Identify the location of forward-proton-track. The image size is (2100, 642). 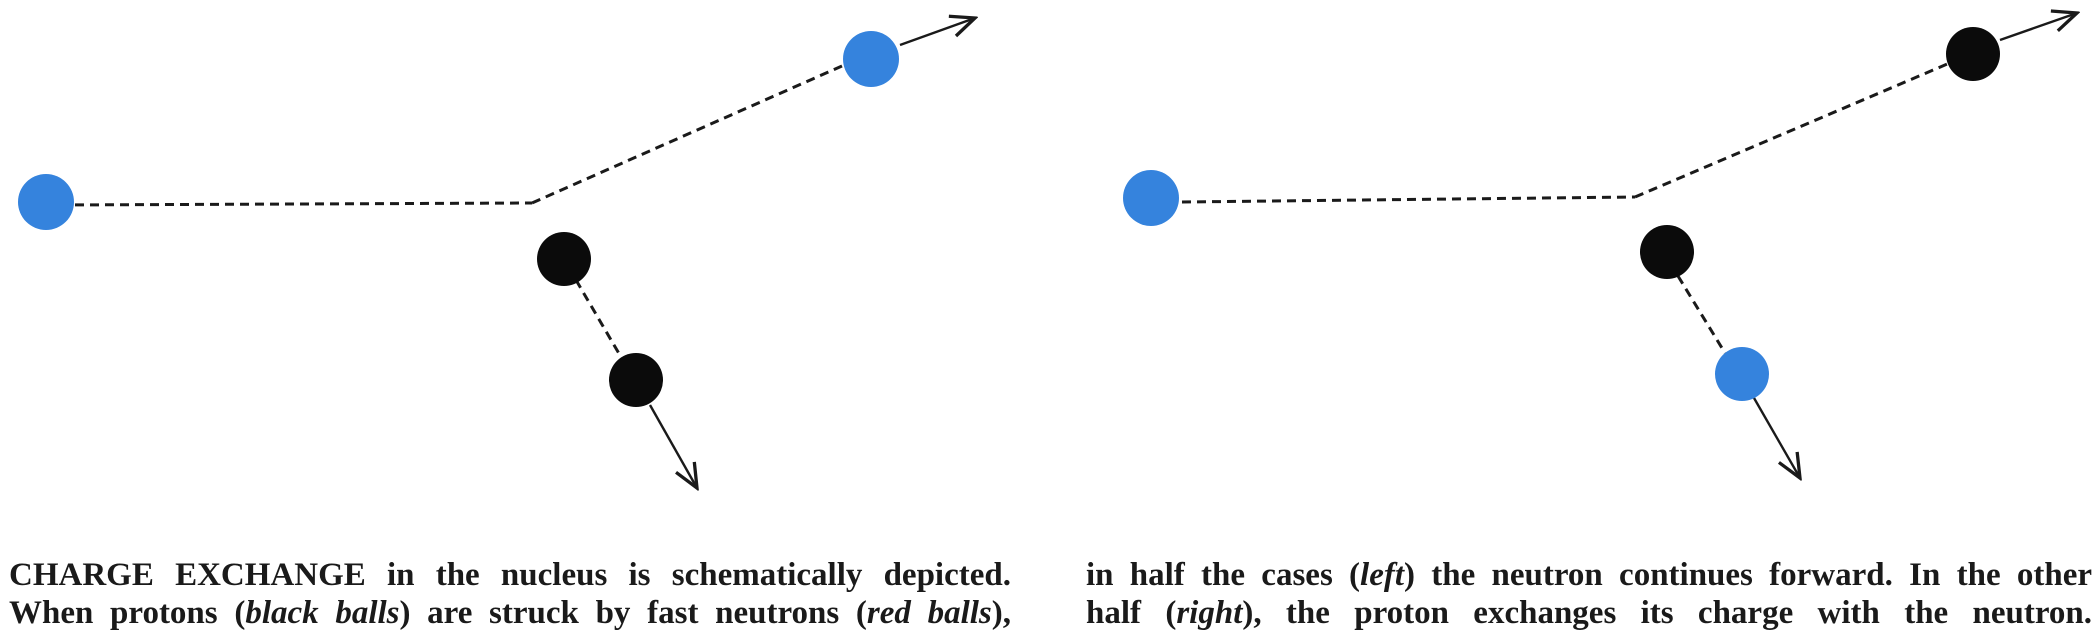
(1793, 129).